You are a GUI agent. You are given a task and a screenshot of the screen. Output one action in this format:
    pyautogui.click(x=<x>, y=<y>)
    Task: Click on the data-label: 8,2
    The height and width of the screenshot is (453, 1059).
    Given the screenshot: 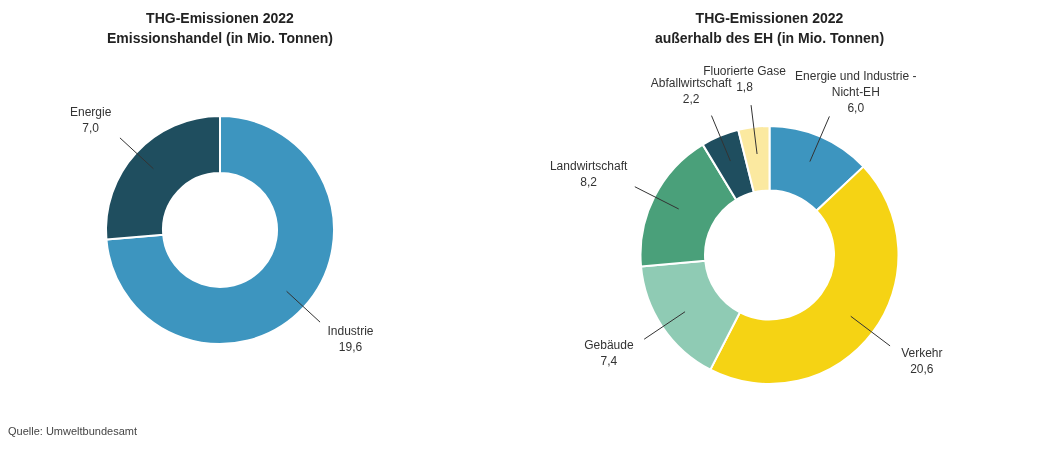 What is the action you would take?
    pyautogui.click(x=589, y=182)
    